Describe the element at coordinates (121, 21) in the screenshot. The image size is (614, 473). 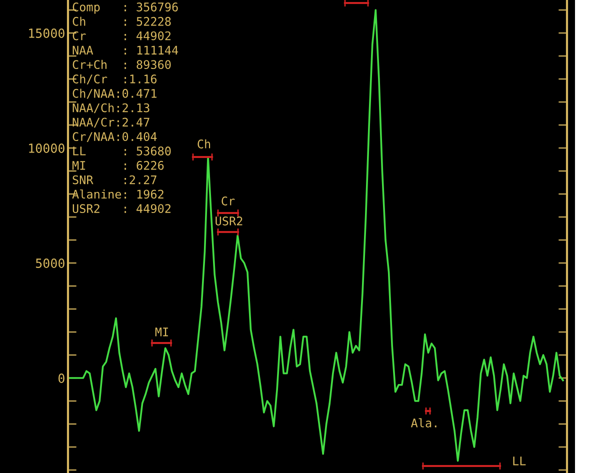
I see `annotation: Ch : 52228` at that location.